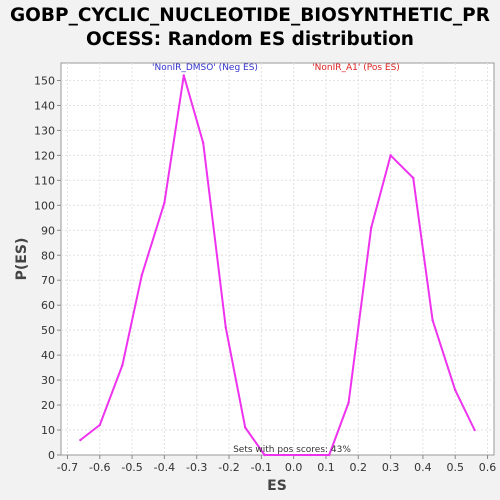  Describe the element at coordinates (359, 467) in the screenshot. I see `x-tick-label: 0.2` at that location.